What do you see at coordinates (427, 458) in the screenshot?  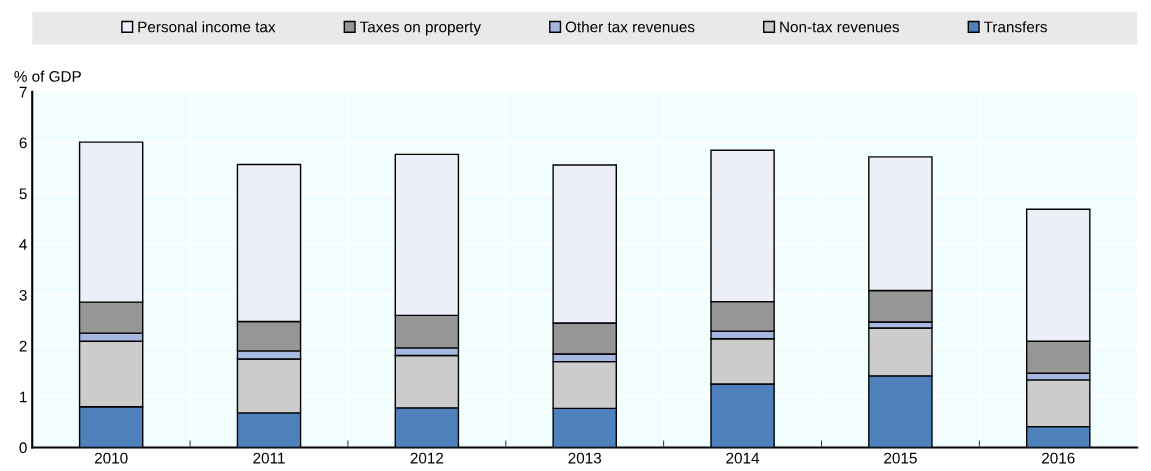 I see `x-tick-label: 2012` at bounding box center [427, 458].